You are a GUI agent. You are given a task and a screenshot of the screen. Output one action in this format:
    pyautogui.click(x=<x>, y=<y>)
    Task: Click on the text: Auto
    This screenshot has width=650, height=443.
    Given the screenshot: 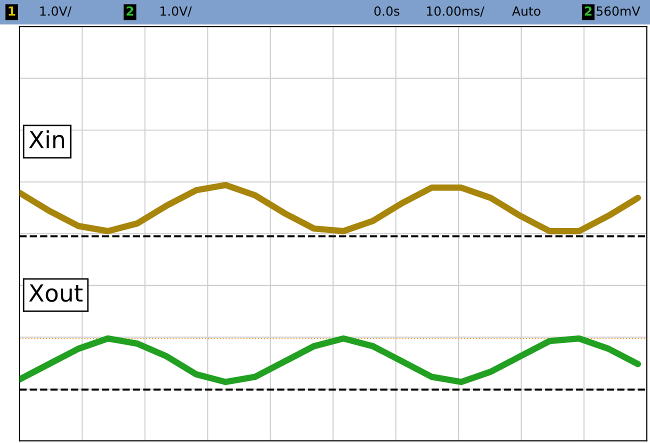 What is the action you would take?
    pyautogui.click(x=526, y=11)
    